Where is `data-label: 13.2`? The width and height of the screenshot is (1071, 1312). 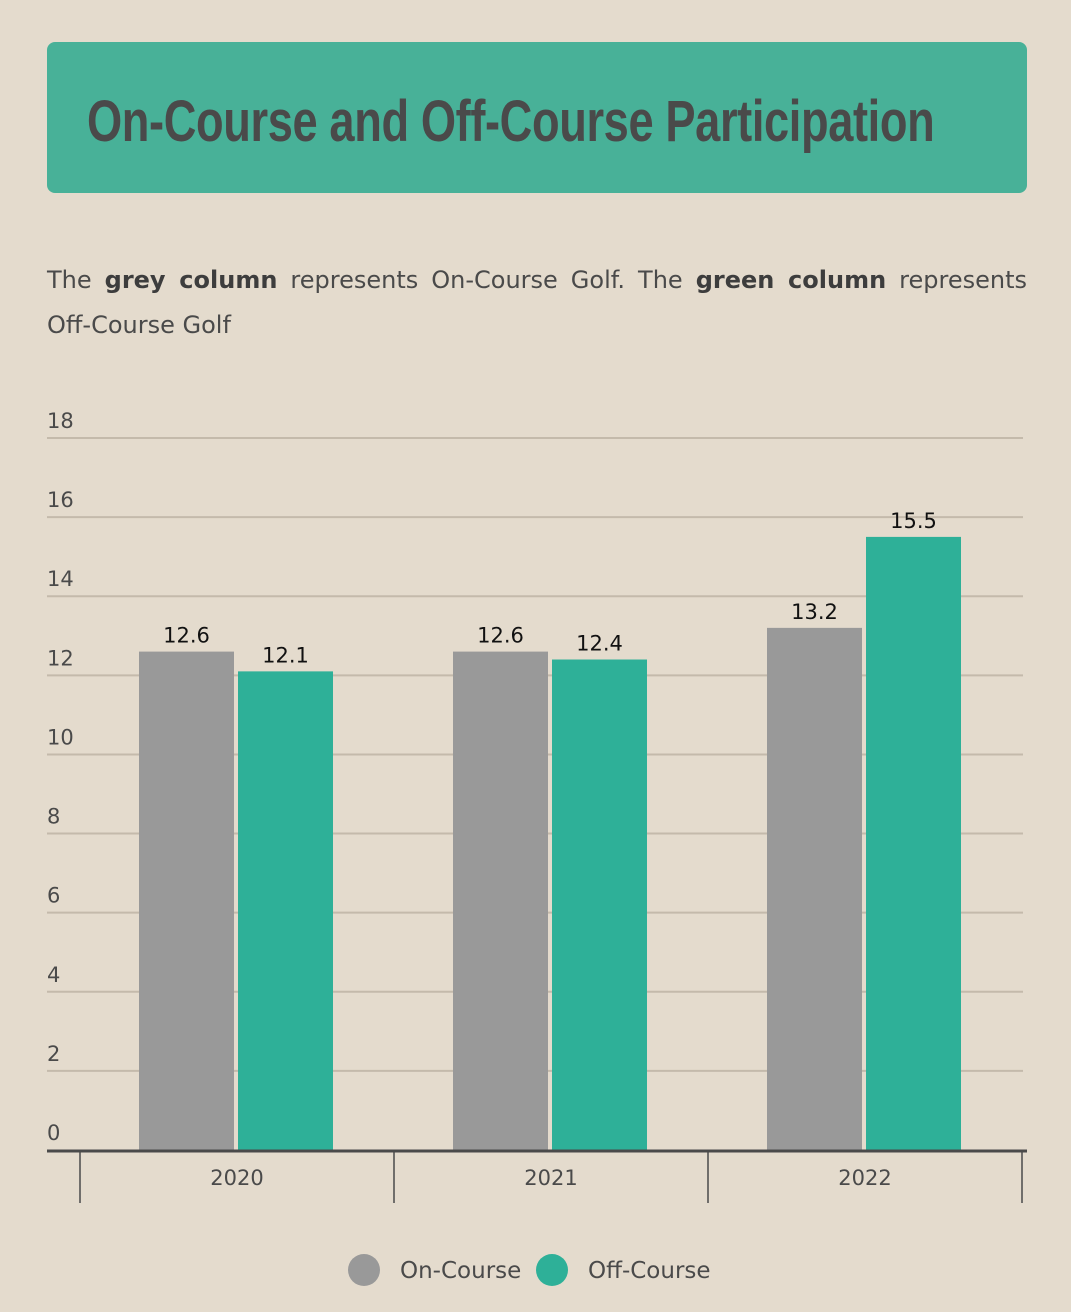 data-label: 13.2 is located at coordinates (814, 612).